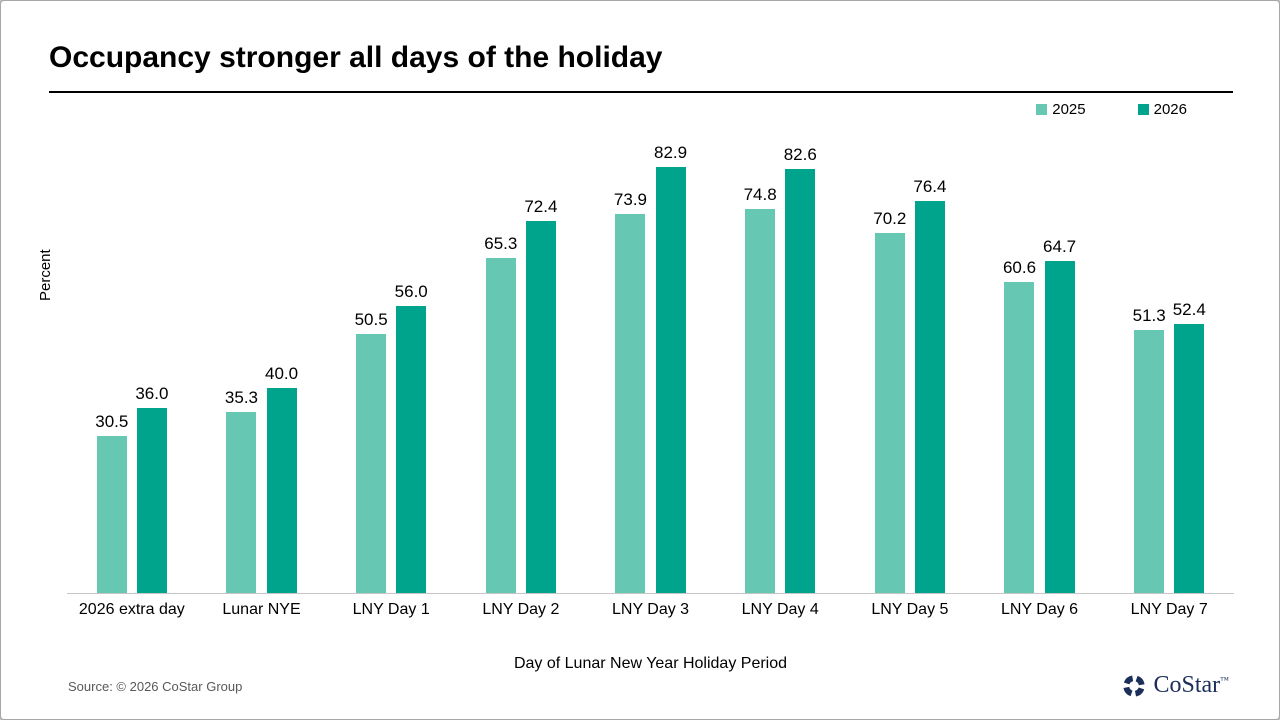 The width and height of the screenshot is (1280, 720). I want to click on costar-logo: CoStar™, so click(1175, 685).